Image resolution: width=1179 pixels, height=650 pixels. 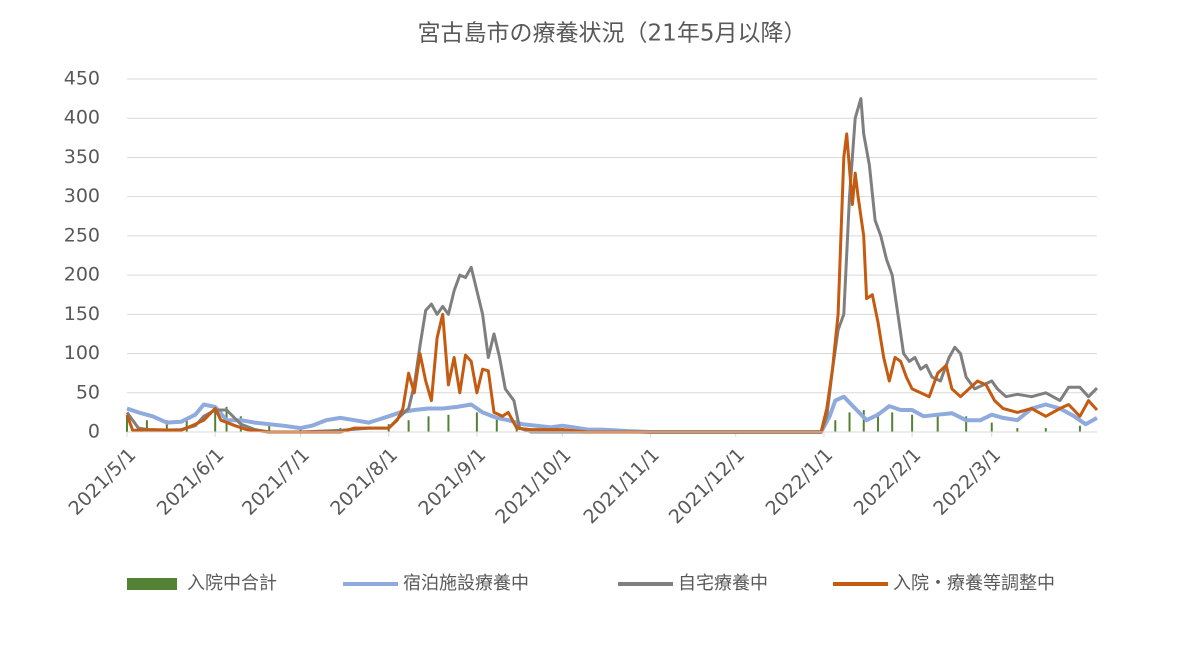 What do you see at coordinates (103, 482) in the screenshot?
I see `x-tick-label: 2021/5/1` at bounding box center [103, 482].